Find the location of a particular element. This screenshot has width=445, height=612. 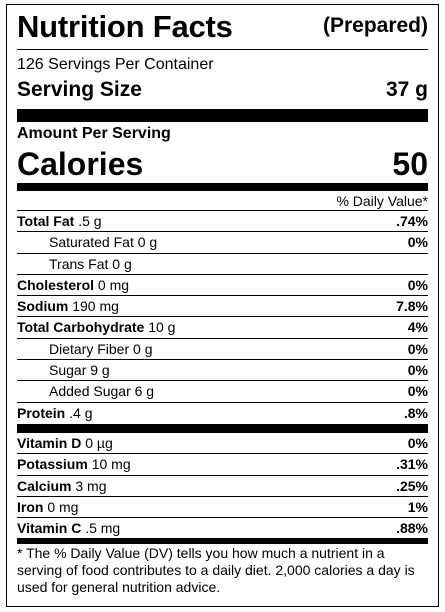

nutrient-name: Added Sugar is located at coordinates (90, 391).